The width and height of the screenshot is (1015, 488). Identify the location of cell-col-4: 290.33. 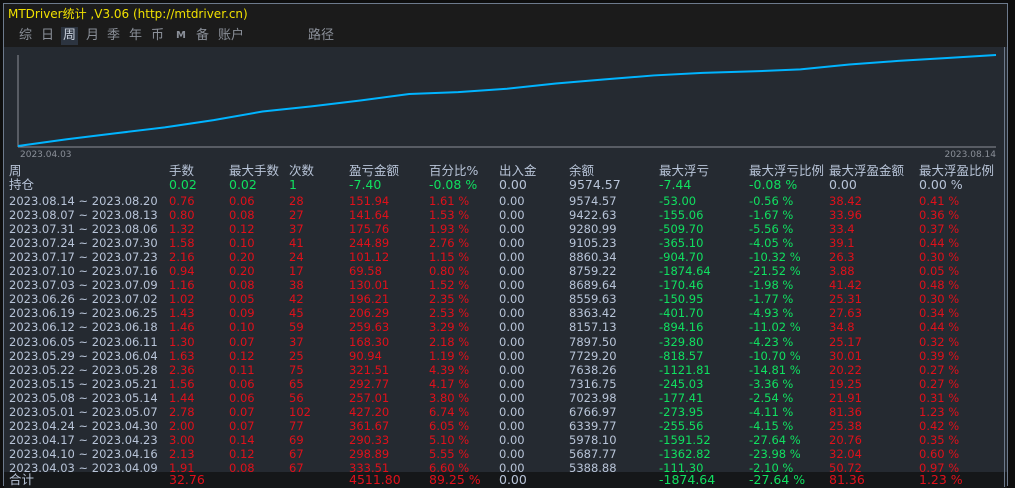
(369, 439).